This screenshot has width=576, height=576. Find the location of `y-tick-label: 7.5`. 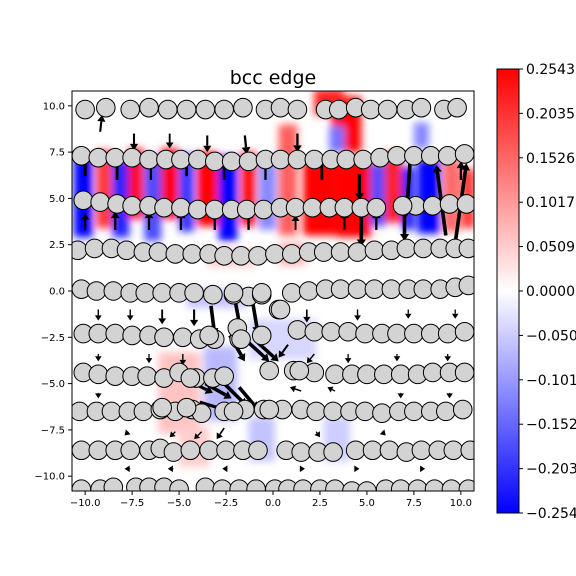

y-tick-label: 7.5 is located at coordinates (57, 153).